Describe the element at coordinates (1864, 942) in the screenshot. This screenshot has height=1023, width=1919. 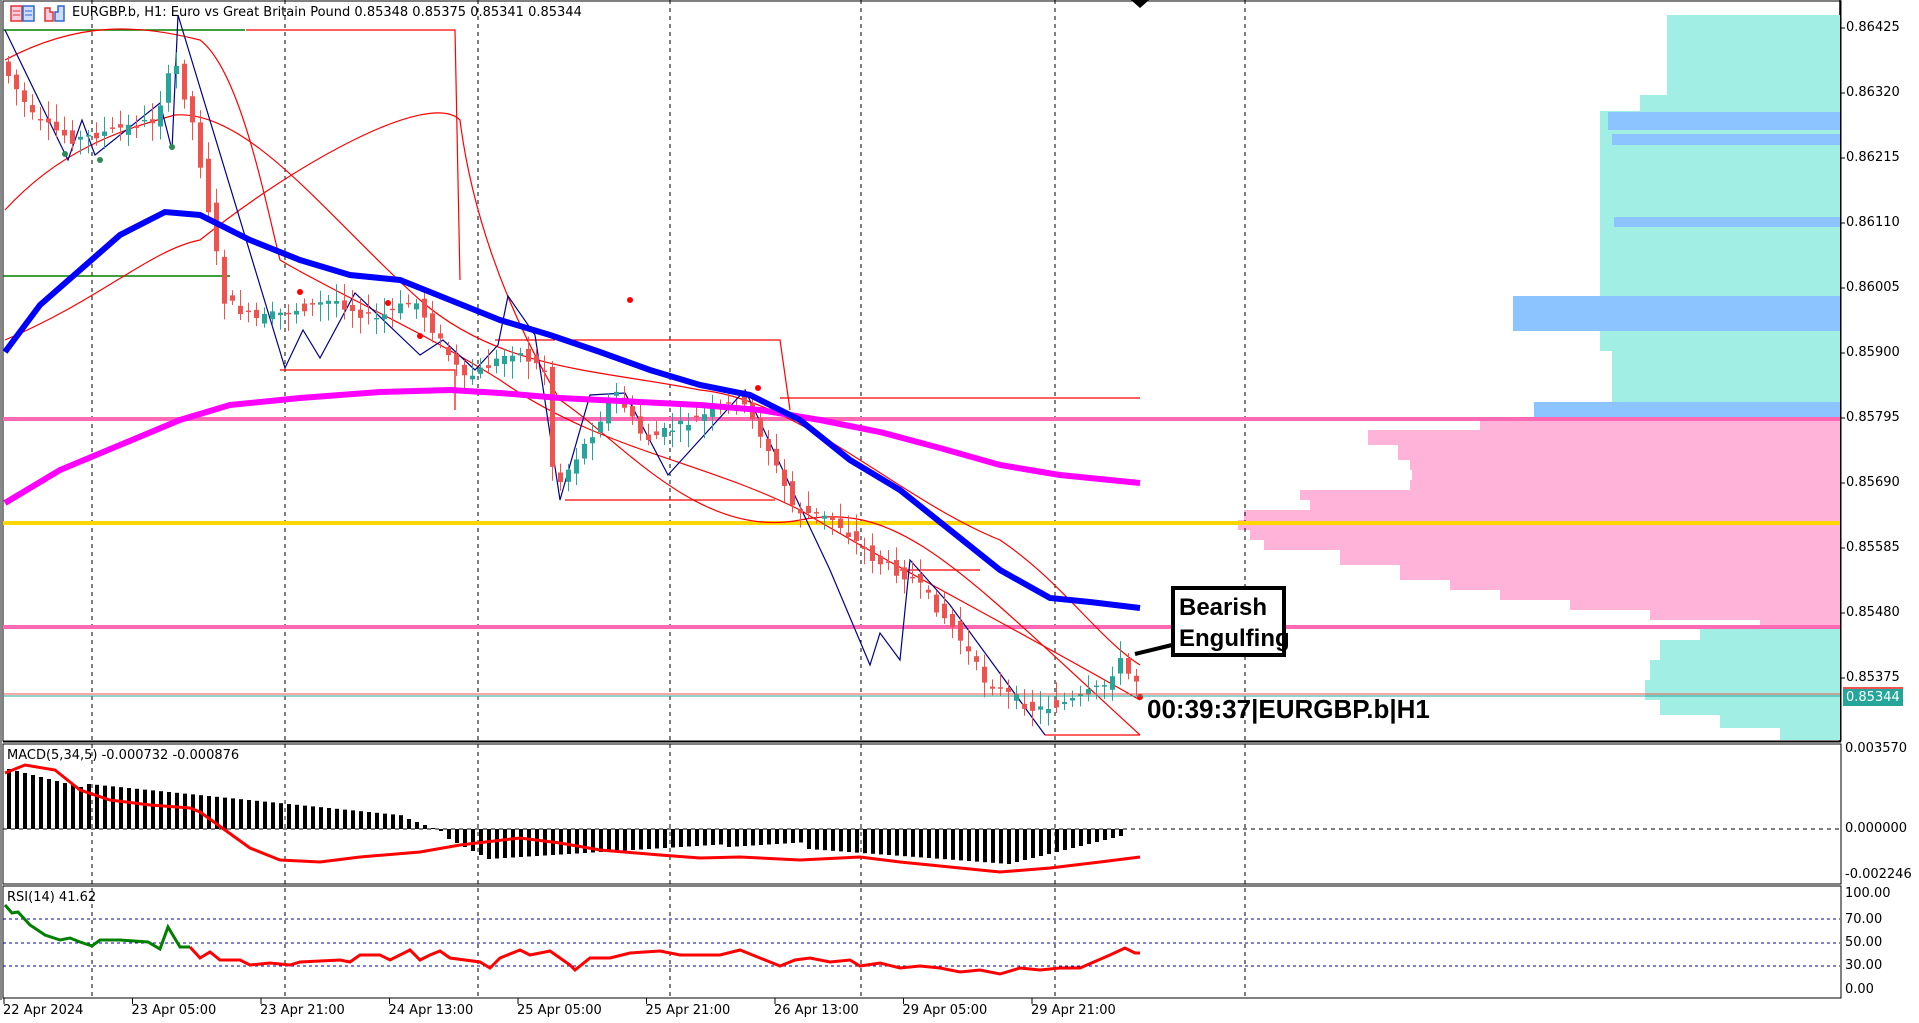
I see `rsi-axis-50: 50.00` at that location.